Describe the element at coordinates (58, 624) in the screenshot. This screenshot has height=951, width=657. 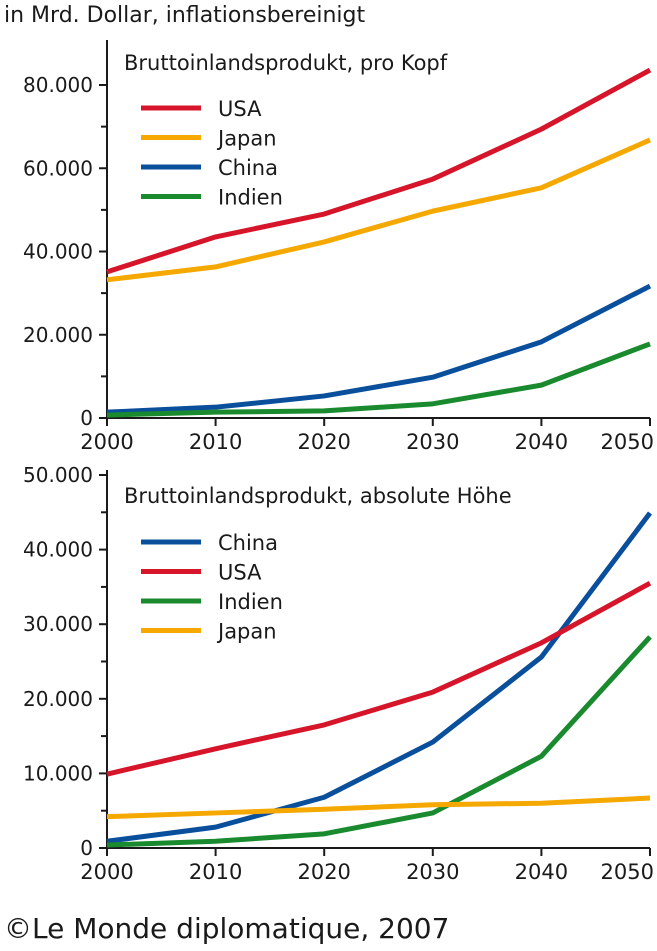
I see `y-tick-label: 30.000` at that location.